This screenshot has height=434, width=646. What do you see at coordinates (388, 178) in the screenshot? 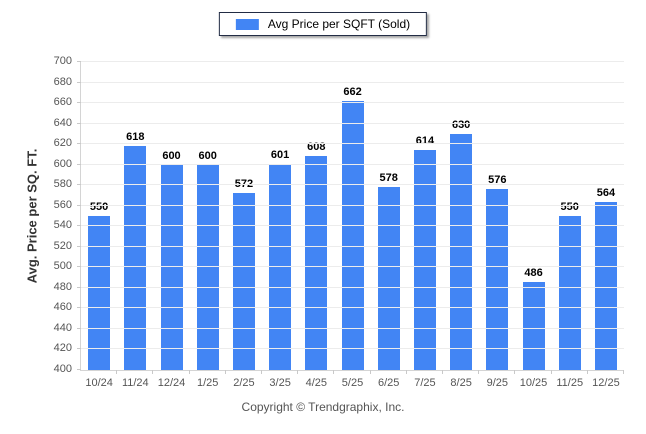
I see `bar-value-label: 578` at bounding box center [388, 178].